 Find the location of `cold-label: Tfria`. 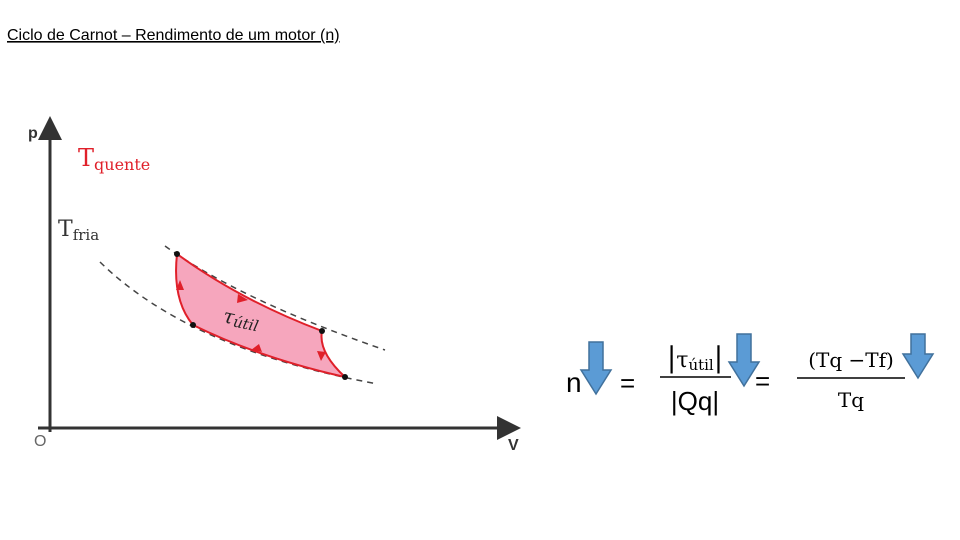

cold-label: Tfria is located at coordinates (78, 230).